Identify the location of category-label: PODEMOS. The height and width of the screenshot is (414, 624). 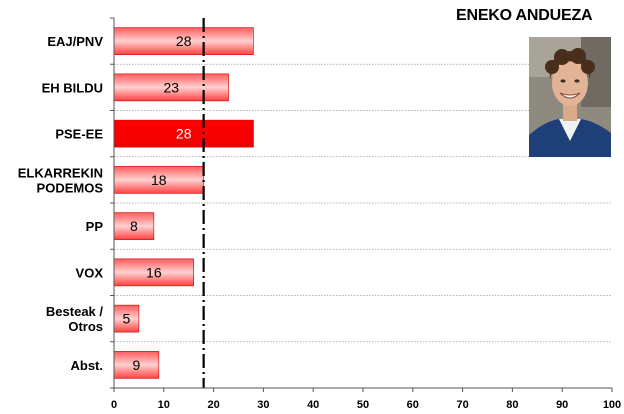
(70, 187).